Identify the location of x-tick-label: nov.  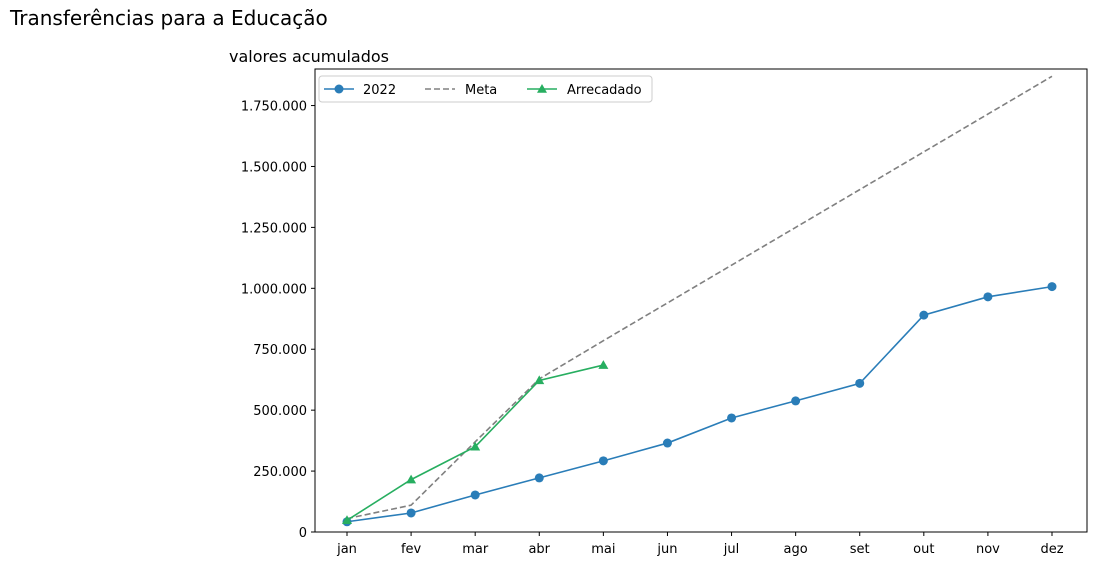
(988, 549).